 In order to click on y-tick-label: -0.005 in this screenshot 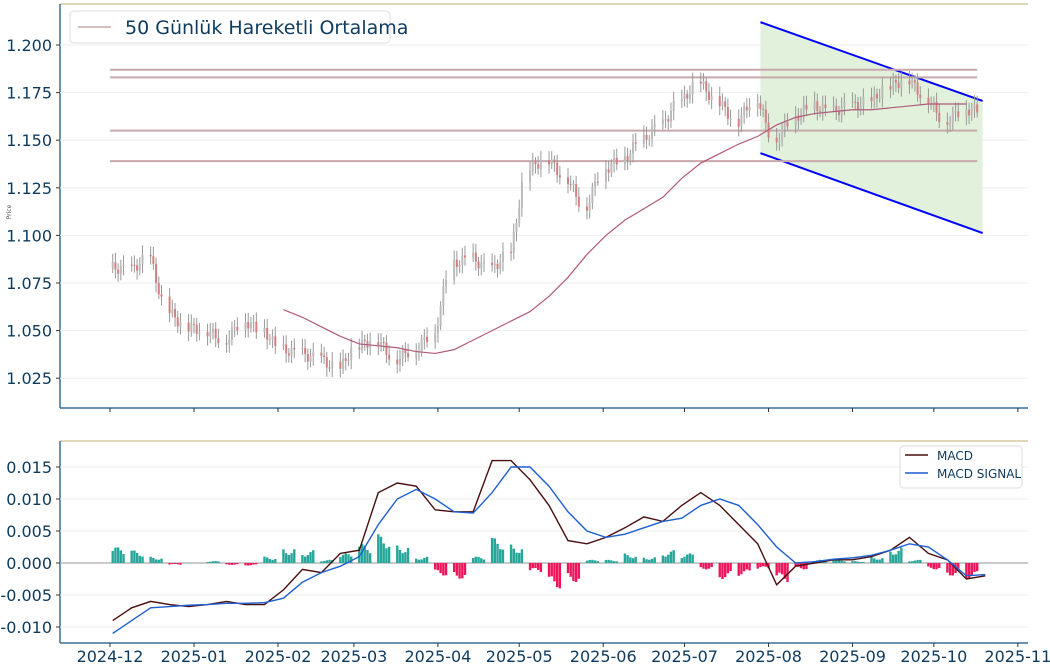, I will do `click(26, 595)`.